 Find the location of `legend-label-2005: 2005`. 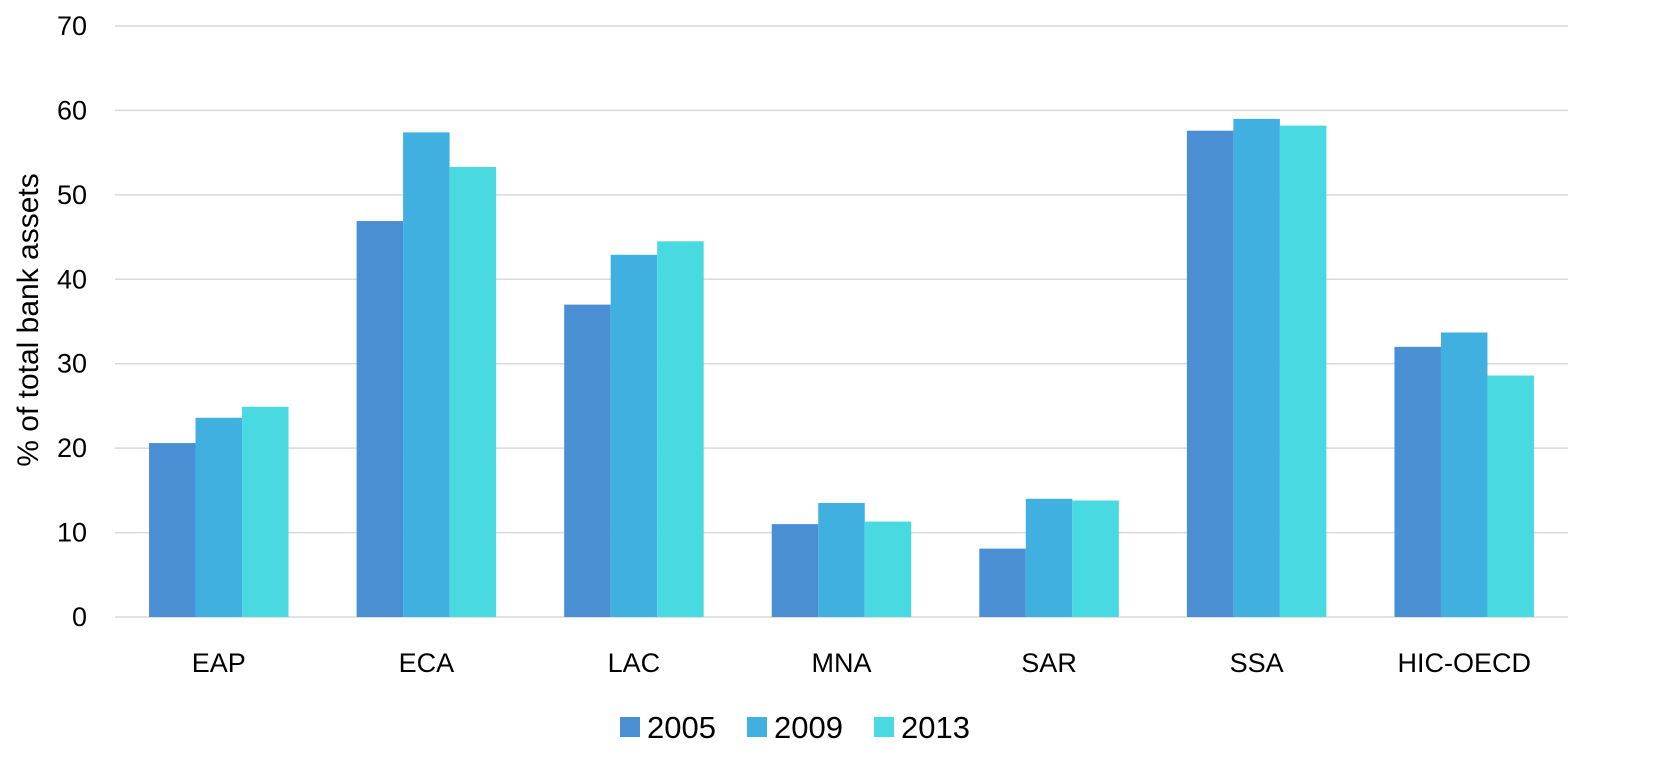

legend-label-2005: 2005 is located at coordinates (681, 727).